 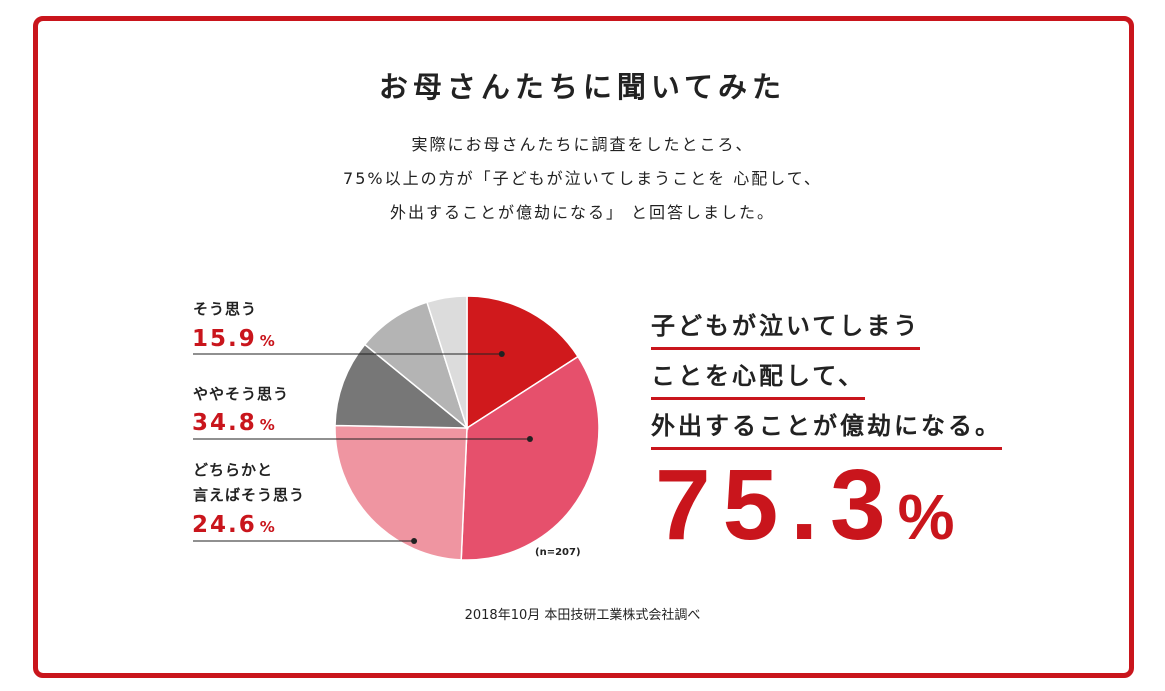 I want to click on legend-pct-2: 34.8%, so click(x=234, y=423).